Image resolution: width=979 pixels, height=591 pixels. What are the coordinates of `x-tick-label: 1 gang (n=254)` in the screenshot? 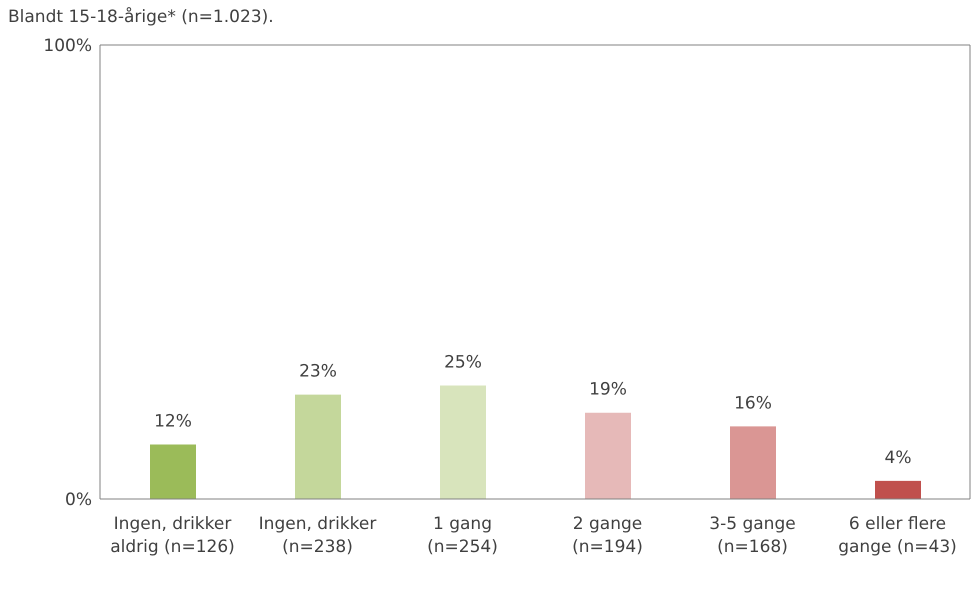 It's located at (462, 535).